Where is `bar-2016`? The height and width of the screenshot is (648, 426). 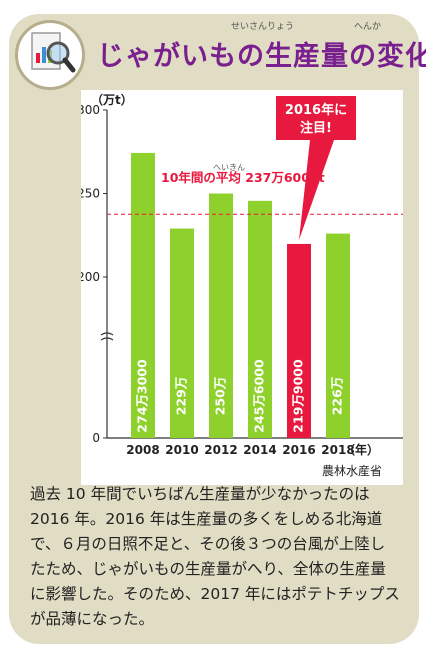
bar-2016 is located at coordinates (299, 340).